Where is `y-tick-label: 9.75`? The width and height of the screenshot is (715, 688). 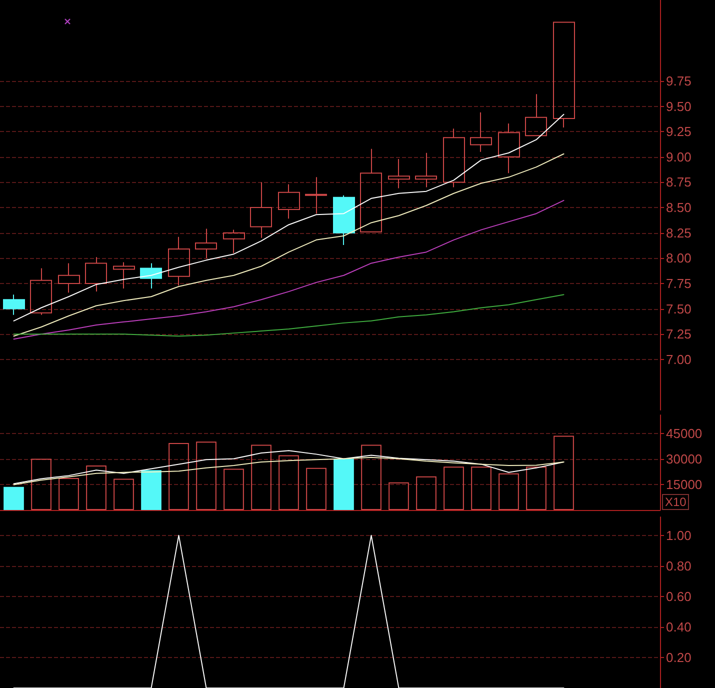 y-tick-label: 9.75 is located at coordinates (679, 80).